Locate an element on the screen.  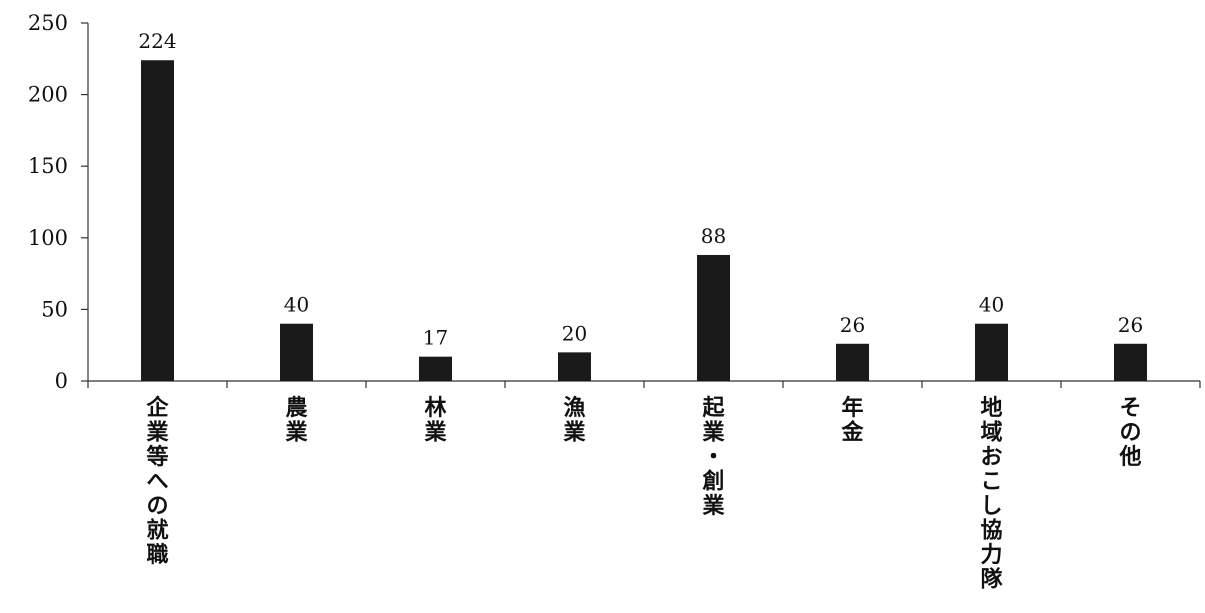
y-tick-label: 150 is located at coordinates (48, 166).